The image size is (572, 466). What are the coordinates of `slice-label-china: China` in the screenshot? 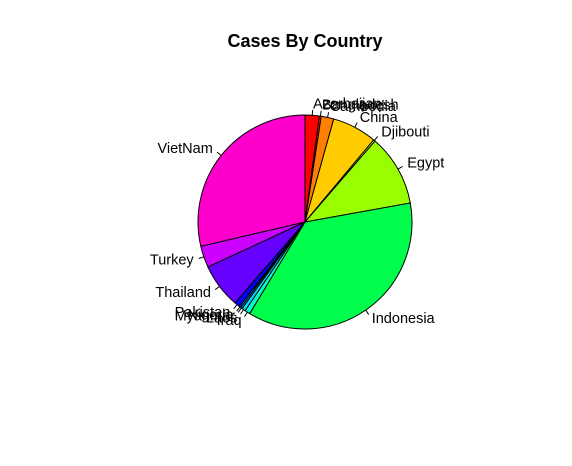 It's located at (379, 118).